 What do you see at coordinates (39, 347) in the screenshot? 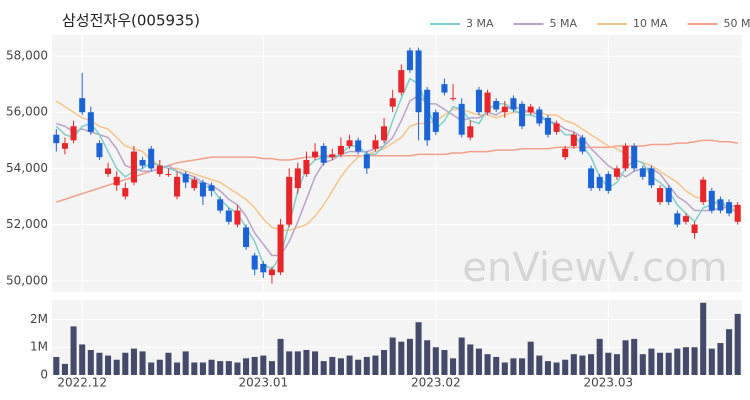
I see `y-tick-label: 1M` at bounding box center [39, 347].